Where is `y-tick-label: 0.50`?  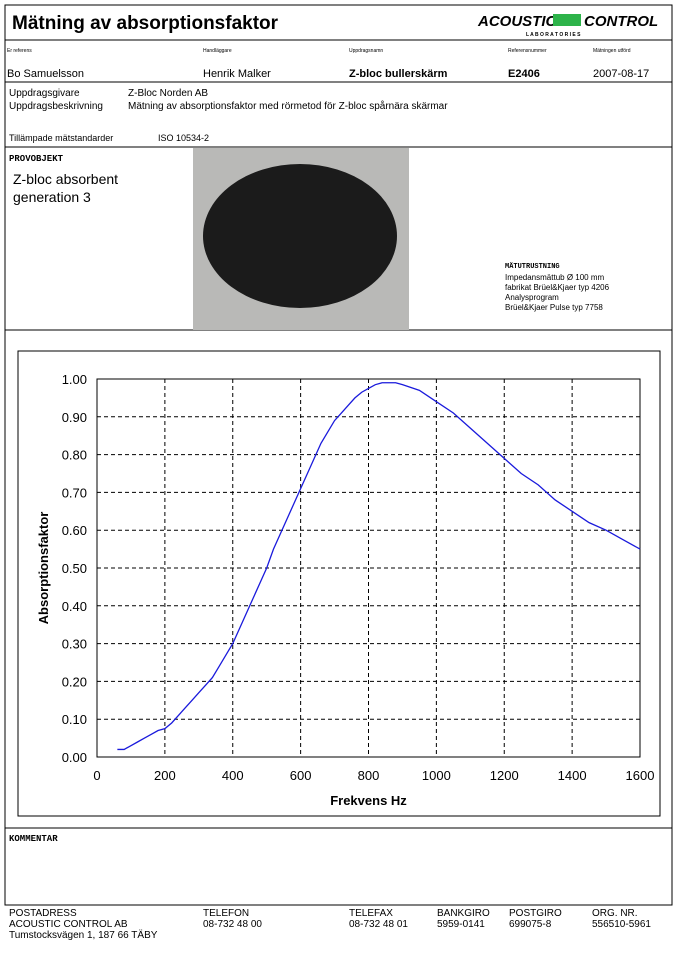 y-tick-label: 0.50 is located at coordinates (74, 568).